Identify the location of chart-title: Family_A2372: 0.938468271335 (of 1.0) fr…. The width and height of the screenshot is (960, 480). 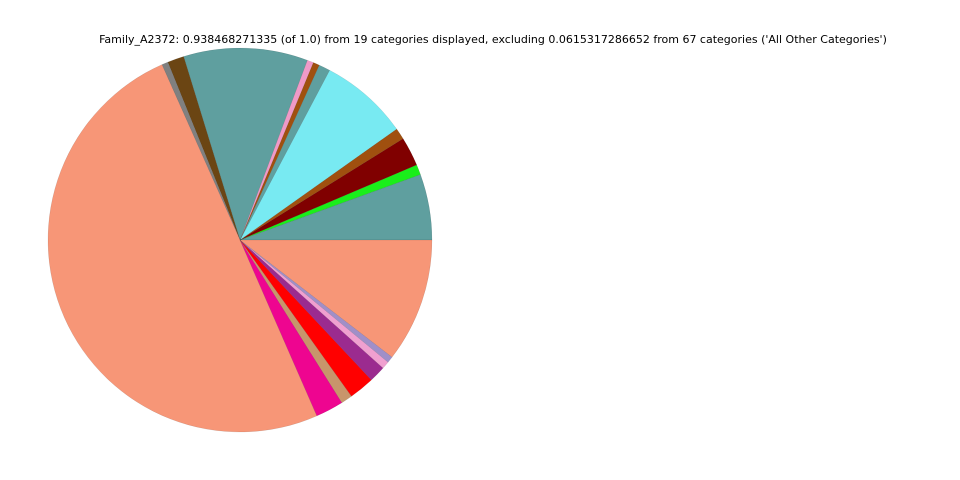
(493, 39).